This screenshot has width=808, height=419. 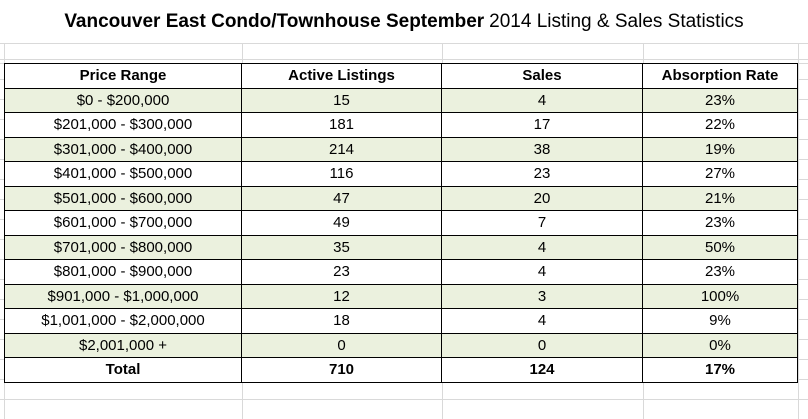 What do you see at coordinates (341, 125) in the screenshot?
I see `cell-active-listings: 181` at bounding box center [341, 125].